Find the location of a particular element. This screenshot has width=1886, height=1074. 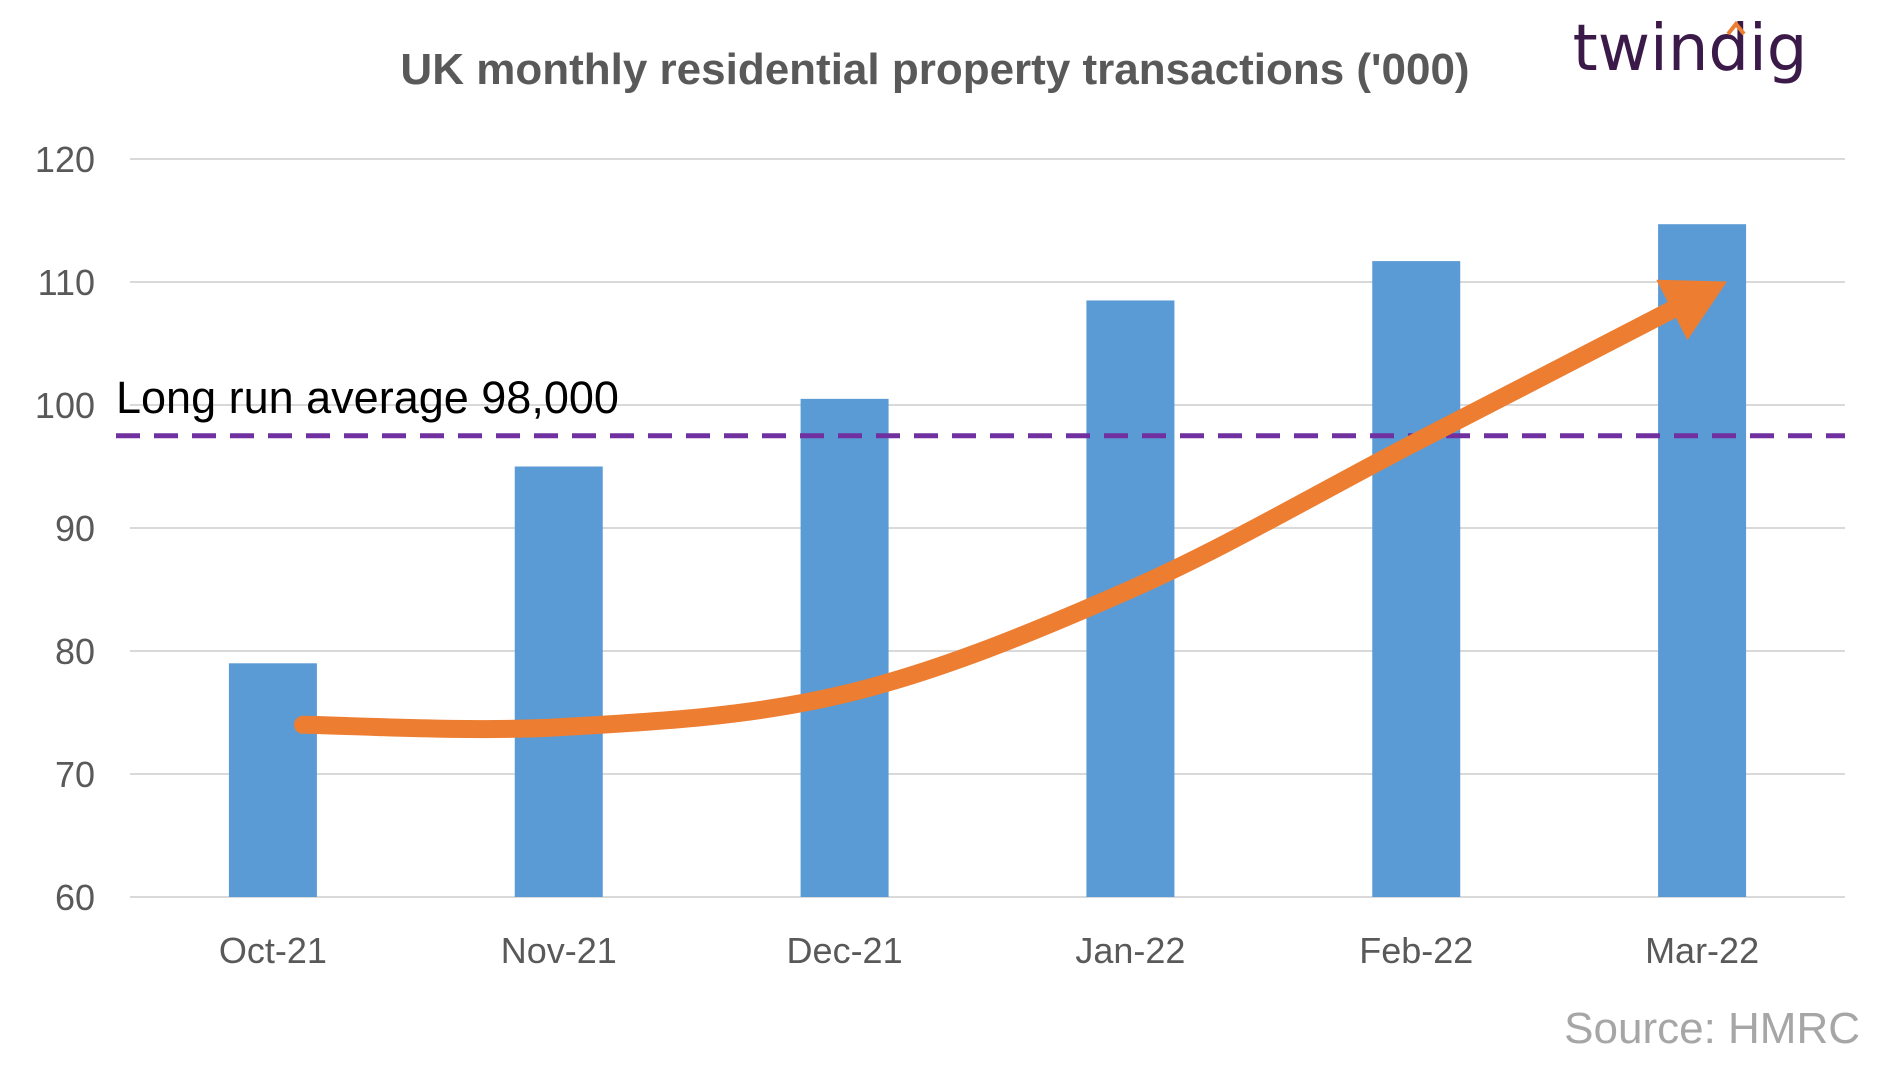

x-tick-label: Mar-22 is located at coordinates (1702, 950).